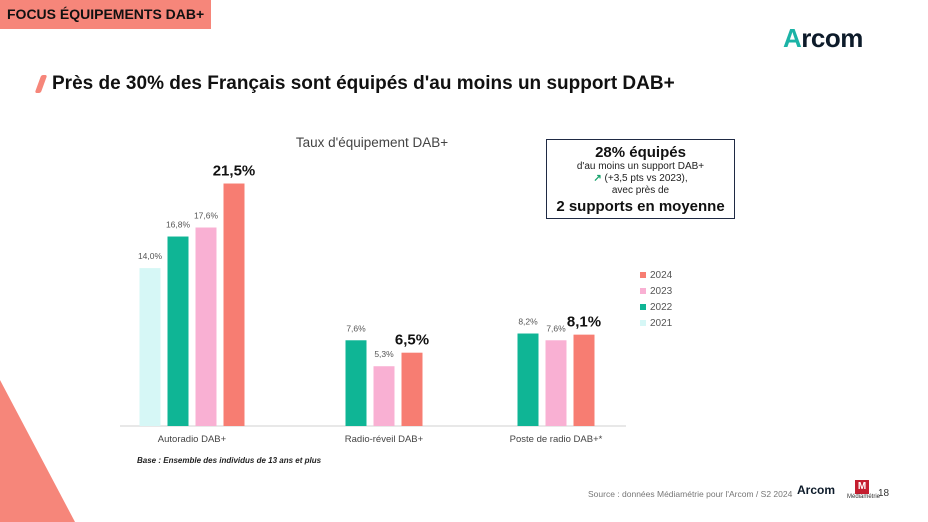  I want to click on legend-item-2023: 2023, so click(656, 291).